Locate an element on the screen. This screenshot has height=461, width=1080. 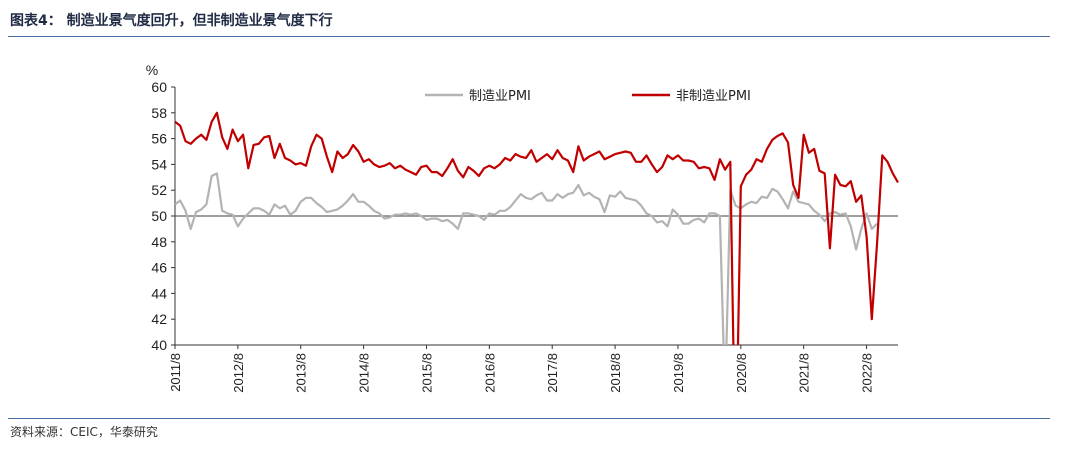
y-tick-label: 56 is located at coordinates (159, 139).